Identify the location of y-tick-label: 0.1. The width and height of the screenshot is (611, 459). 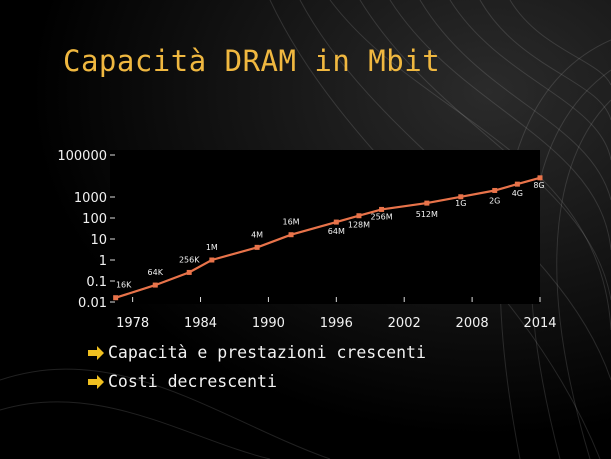
(96, 282).